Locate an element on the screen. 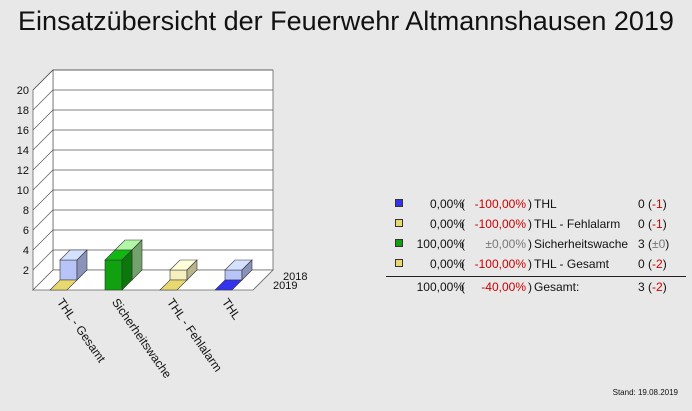  legend-change: ±0,00% is located at coordinates (505, 244).